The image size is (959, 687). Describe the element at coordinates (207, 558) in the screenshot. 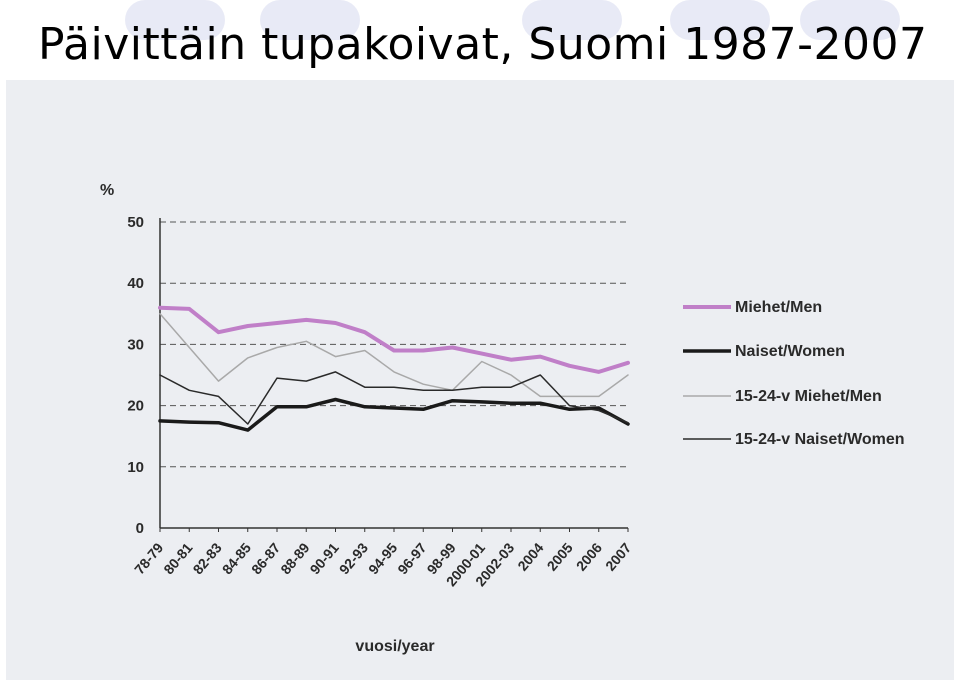

I see `x-tick-label: 82-83` at that location.